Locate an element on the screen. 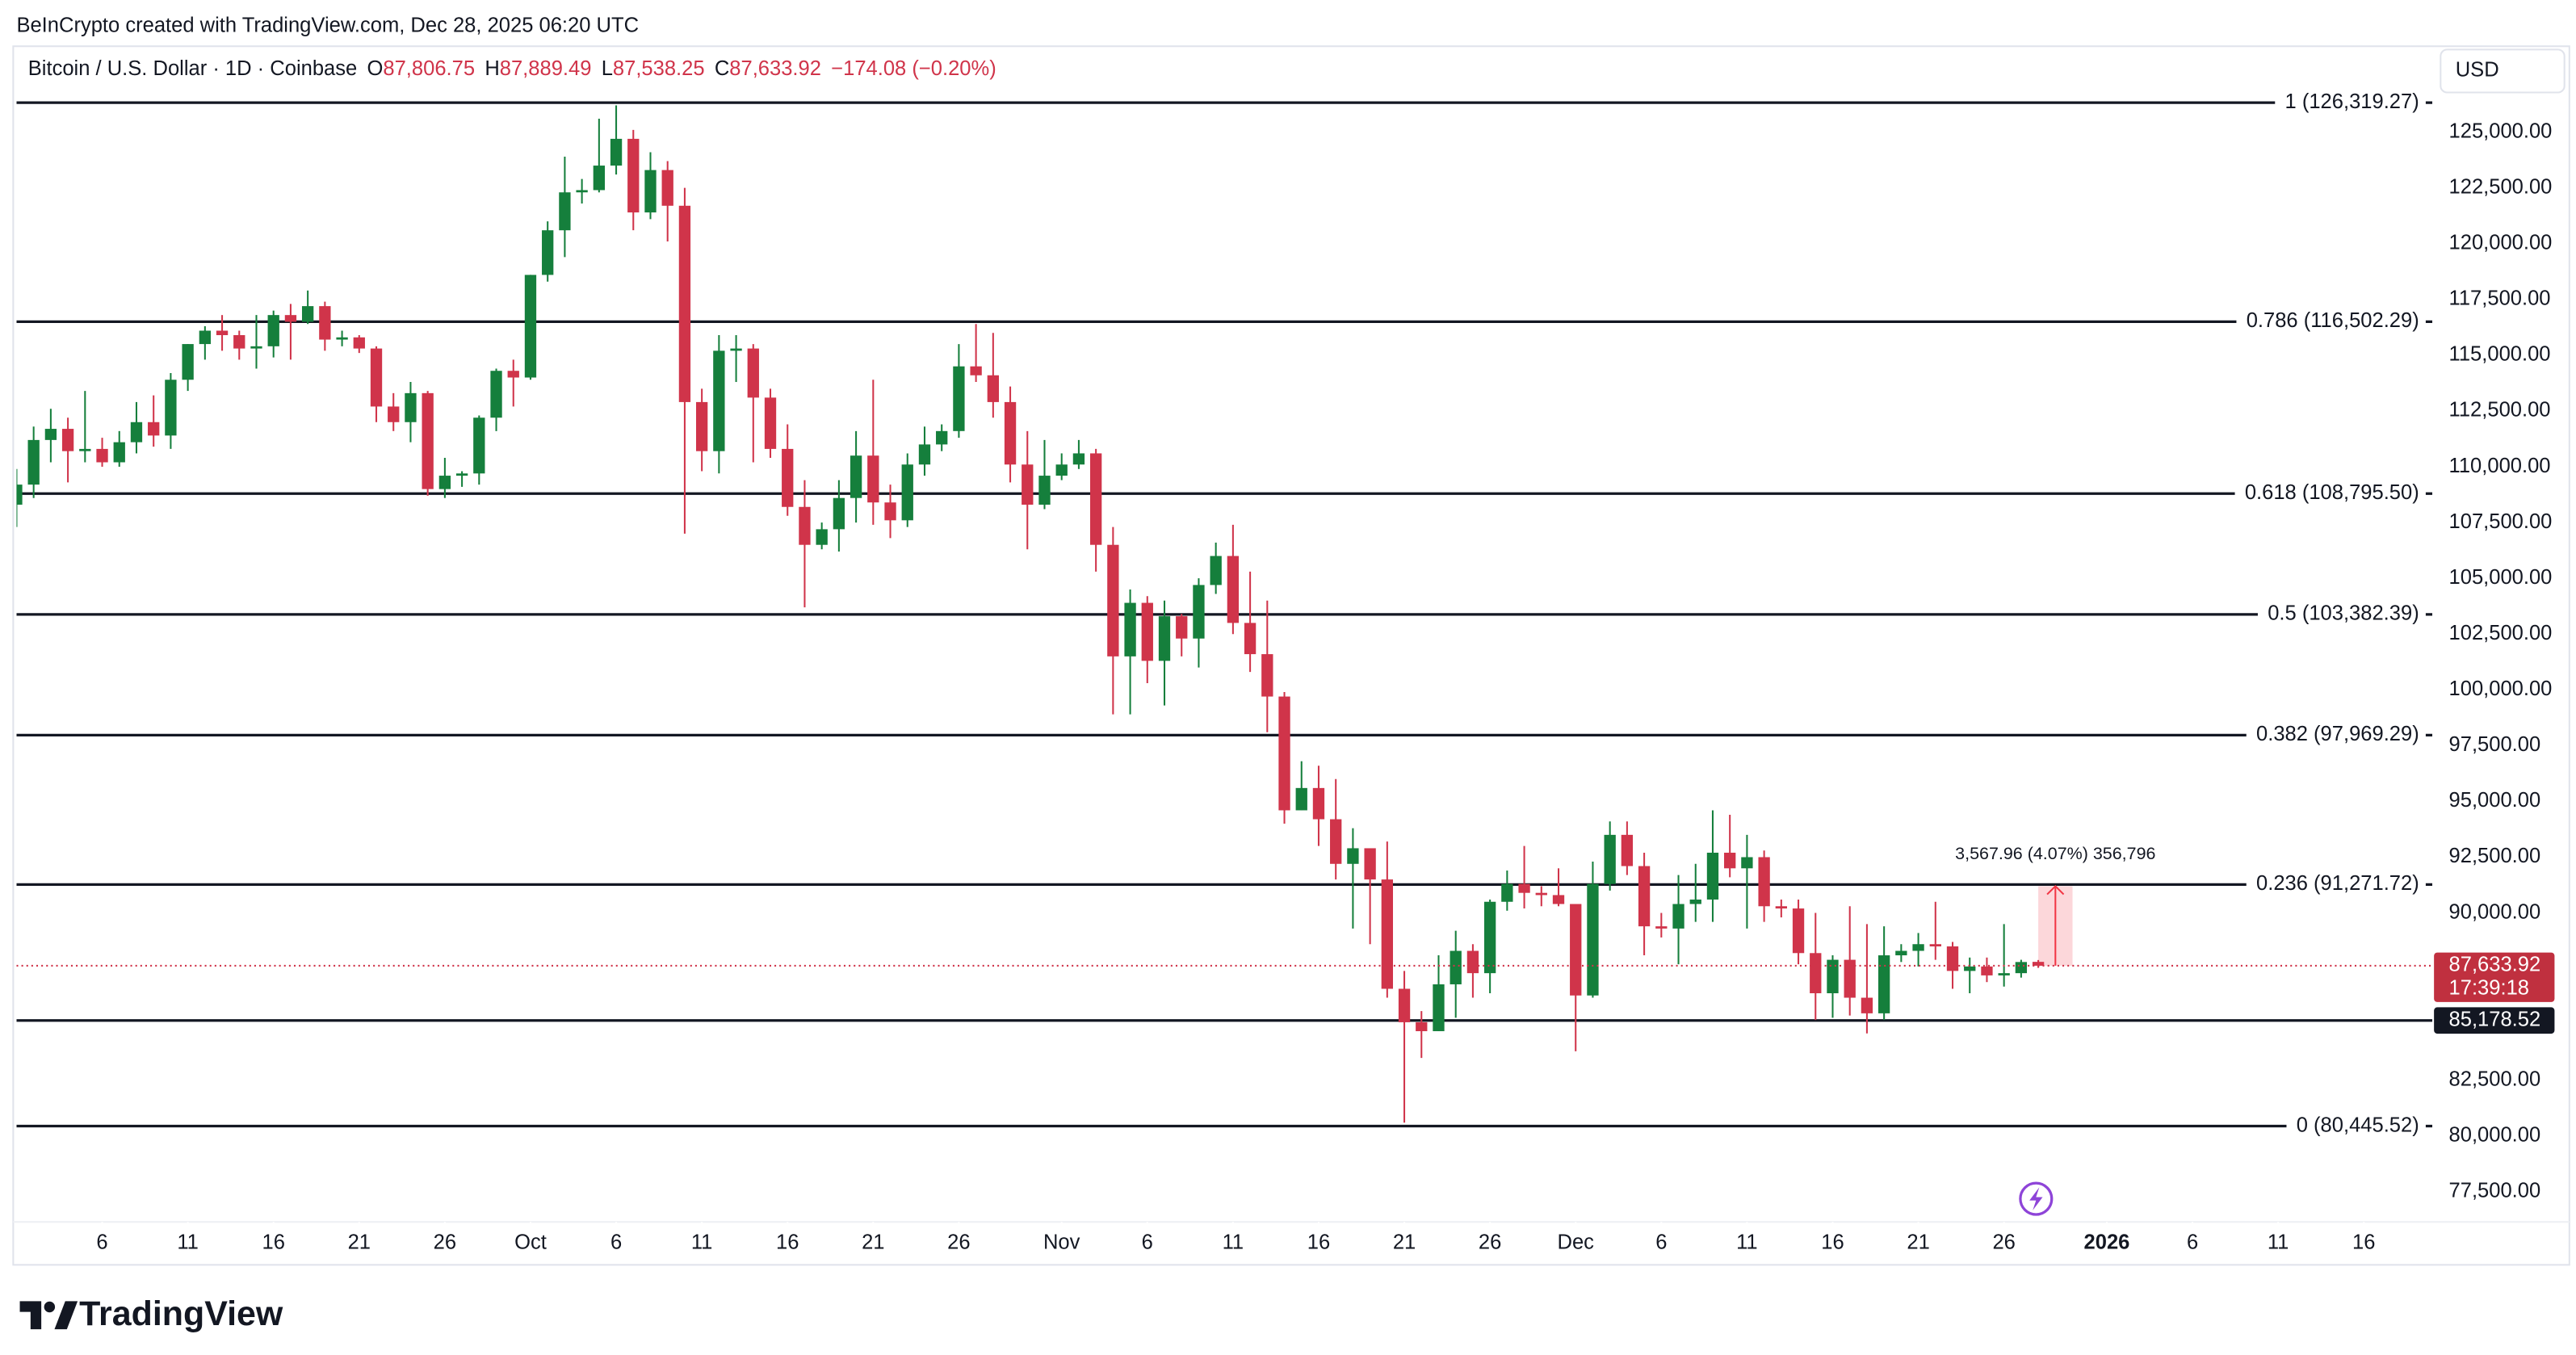 Image resolution: width=2576 pixels, height=1355 pixels. fib-label: 0.236 (91,271.72) is located at coordinates (2337, 883).